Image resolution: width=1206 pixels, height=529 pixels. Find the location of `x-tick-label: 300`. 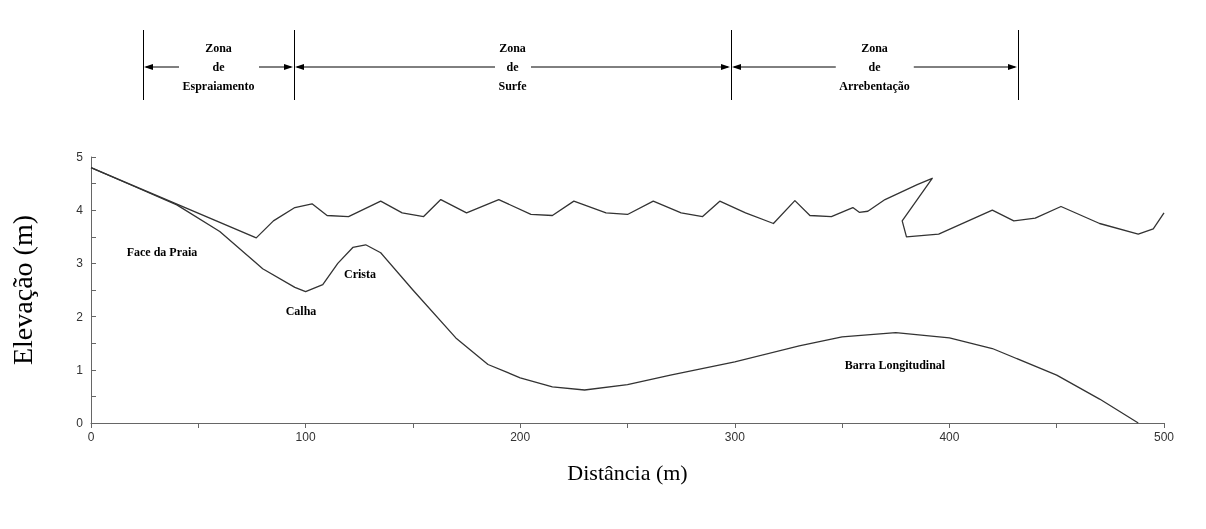

x-tick-label: 300 is located at coordinates (735, 437).